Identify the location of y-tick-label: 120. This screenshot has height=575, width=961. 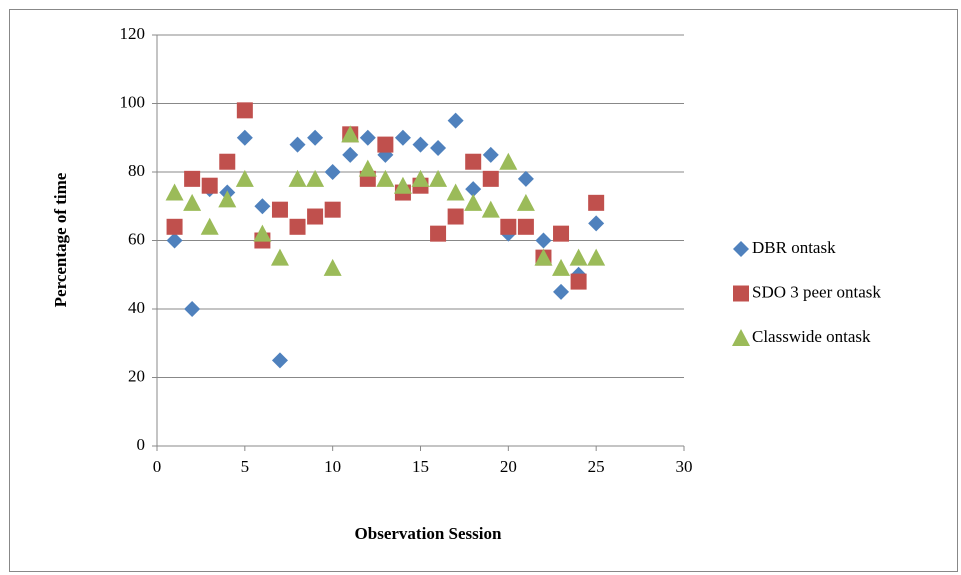
(133, 33).